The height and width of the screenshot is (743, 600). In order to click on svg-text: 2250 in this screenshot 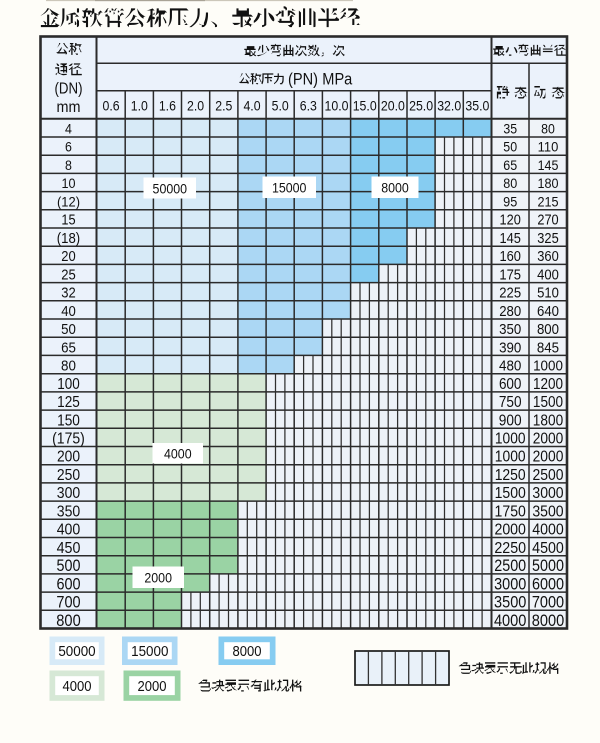, I will do `click(510, 548)`.